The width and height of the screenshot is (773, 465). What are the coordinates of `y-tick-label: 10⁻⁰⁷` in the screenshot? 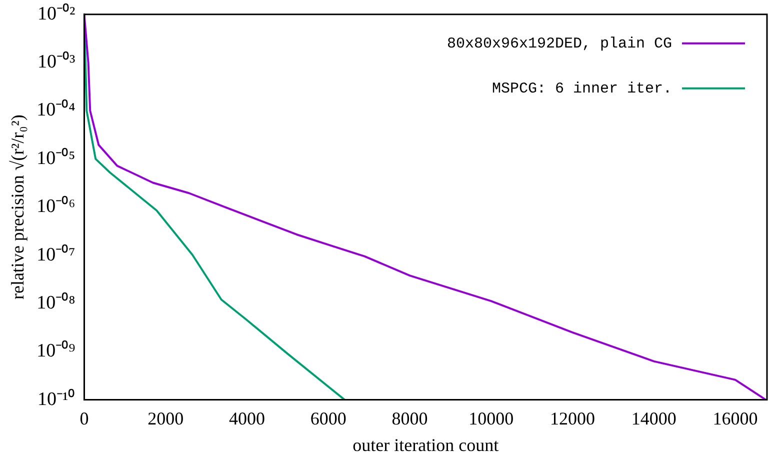 It's located at (56, 254).